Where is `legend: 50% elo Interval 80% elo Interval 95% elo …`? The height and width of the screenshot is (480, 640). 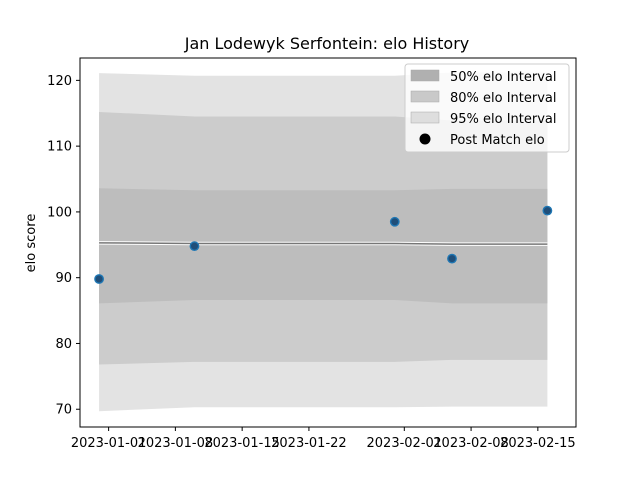 legend: 50% elo Interval 80% elo Interval 95% elo … is located at coordinates (487, 108).